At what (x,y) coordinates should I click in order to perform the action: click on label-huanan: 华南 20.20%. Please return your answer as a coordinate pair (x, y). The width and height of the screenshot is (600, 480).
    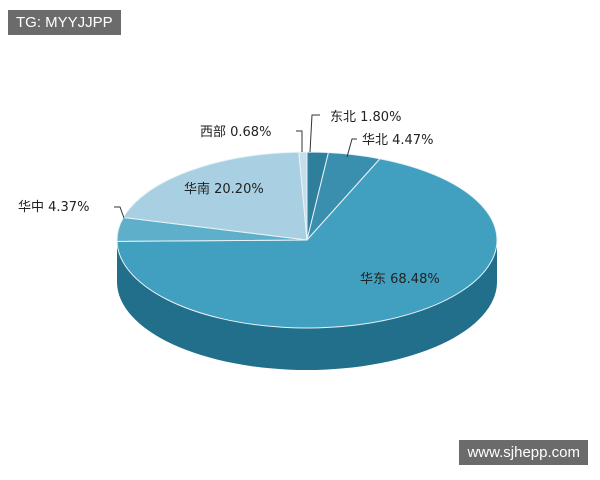
    Looking at the image, I should click on (224, 189).